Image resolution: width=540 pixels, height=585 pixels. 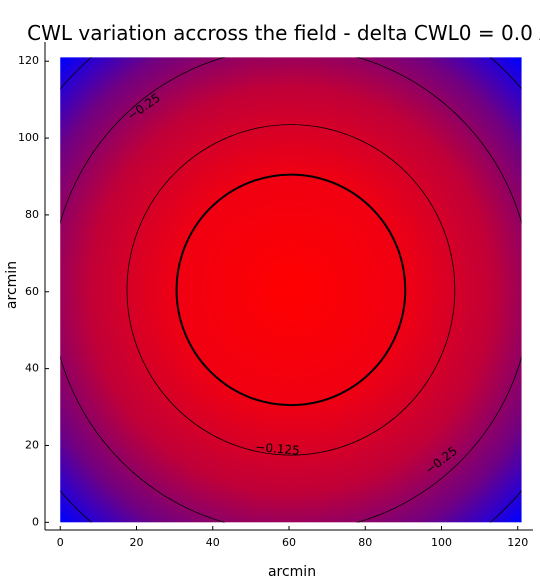 What do you see at coordinates (28, 137) in the screenshot?
I see `y-tick-label: 100` at bounding box center [28, 137].